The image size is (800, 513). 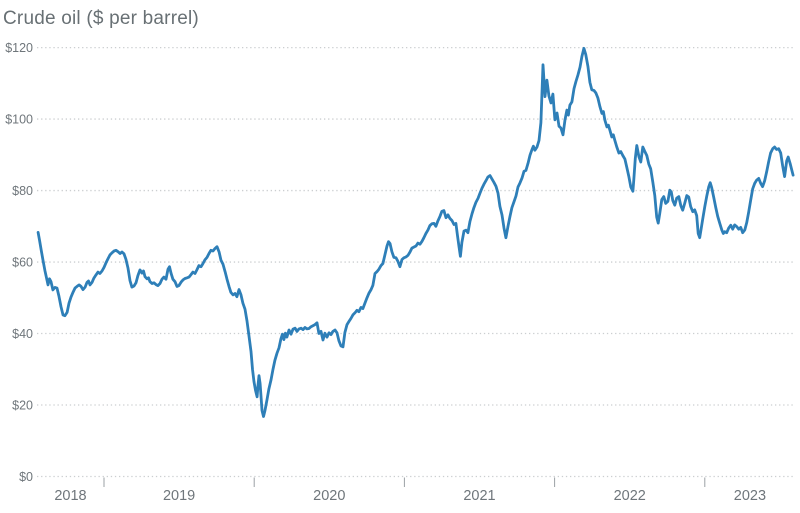 What do you see at coordinates (750, 496) in the screenshot?
I see `x-year-label: 2023` at bounding box center [750, 496].